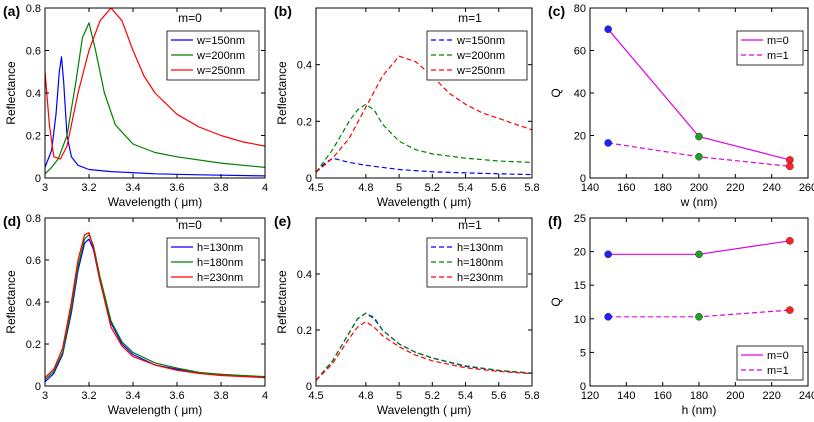  Describe the element at coordinates (480, 56) in the screenshot. I see `legend-label-b-1: w=200nm` at that location.